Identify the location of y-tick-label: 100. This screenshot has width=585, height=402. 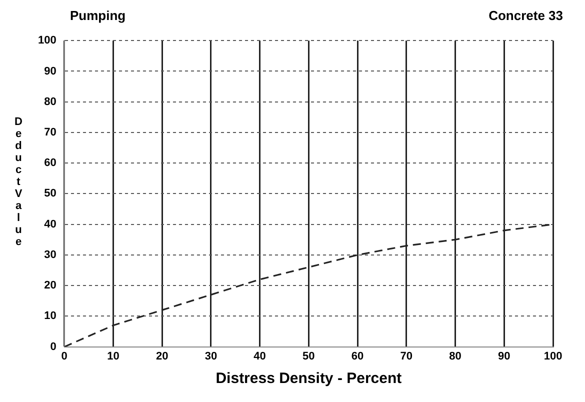
(47, 40).